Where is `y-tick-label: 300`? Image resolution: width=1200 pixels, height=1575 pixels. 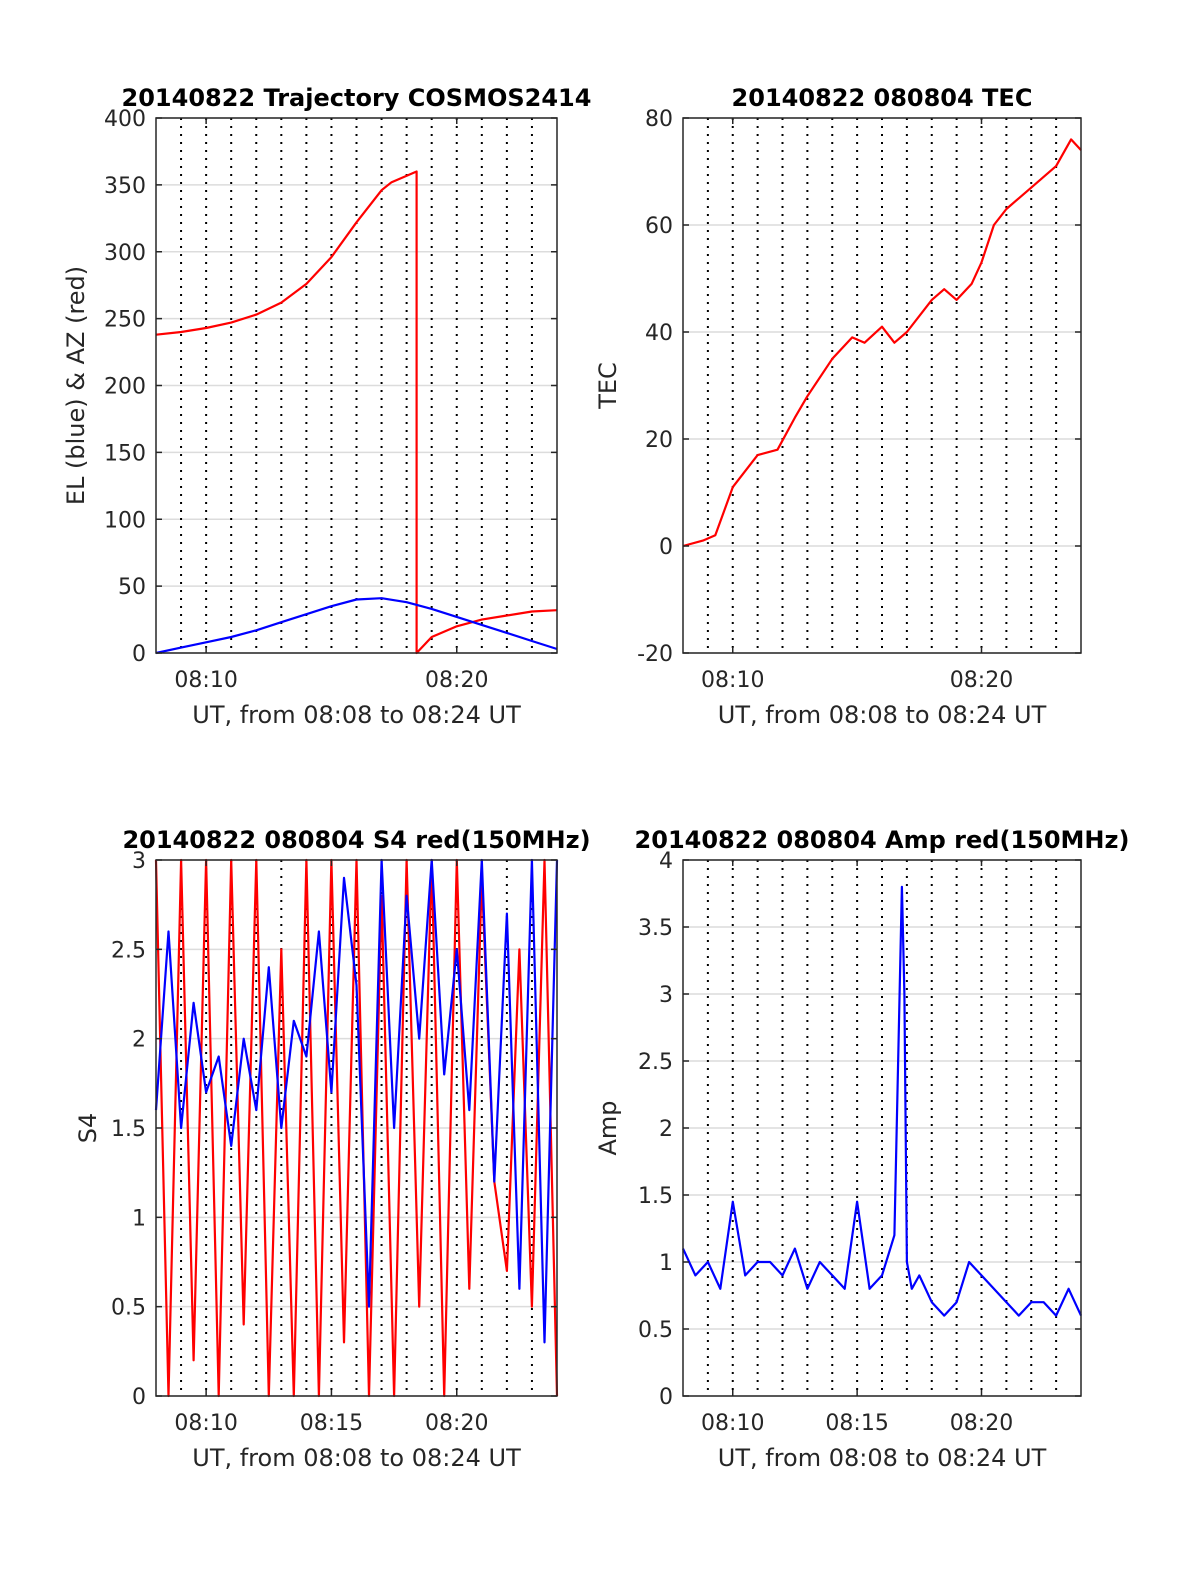 y-tick-label: 300 is located at coordinates (125, 253).